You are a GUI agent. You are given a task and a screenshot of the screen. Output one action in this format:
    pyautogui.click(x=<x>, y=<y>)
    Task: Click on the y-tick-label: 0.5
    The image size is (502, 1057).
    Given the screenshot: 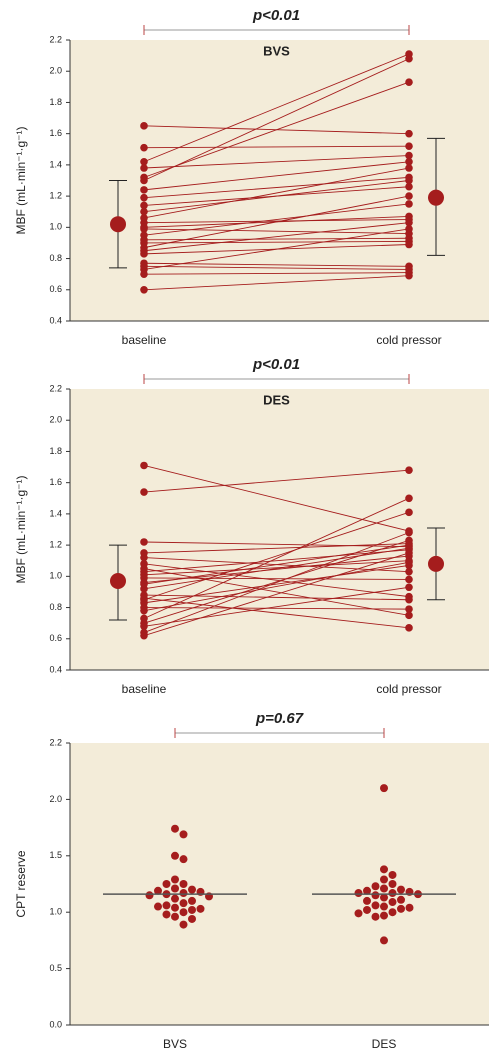 What is the action you would take?
    pyautogui.click(x=55, y=968)
    